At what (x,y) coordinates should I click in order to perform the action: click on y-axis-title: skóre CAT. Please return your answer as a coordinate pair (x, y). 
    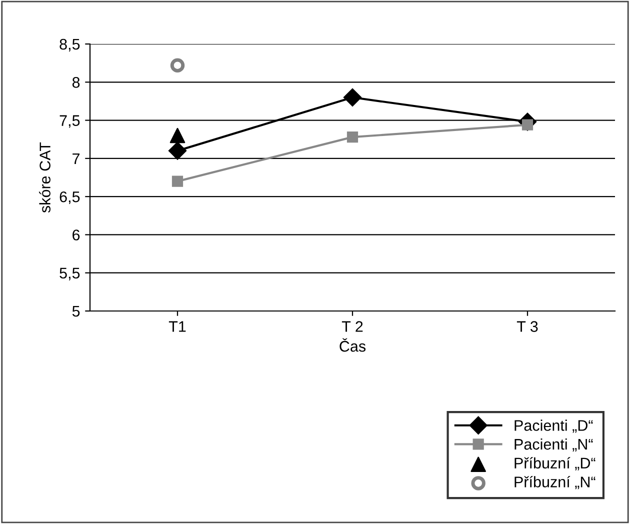
    Looking at the image, I should click on (44, 177).